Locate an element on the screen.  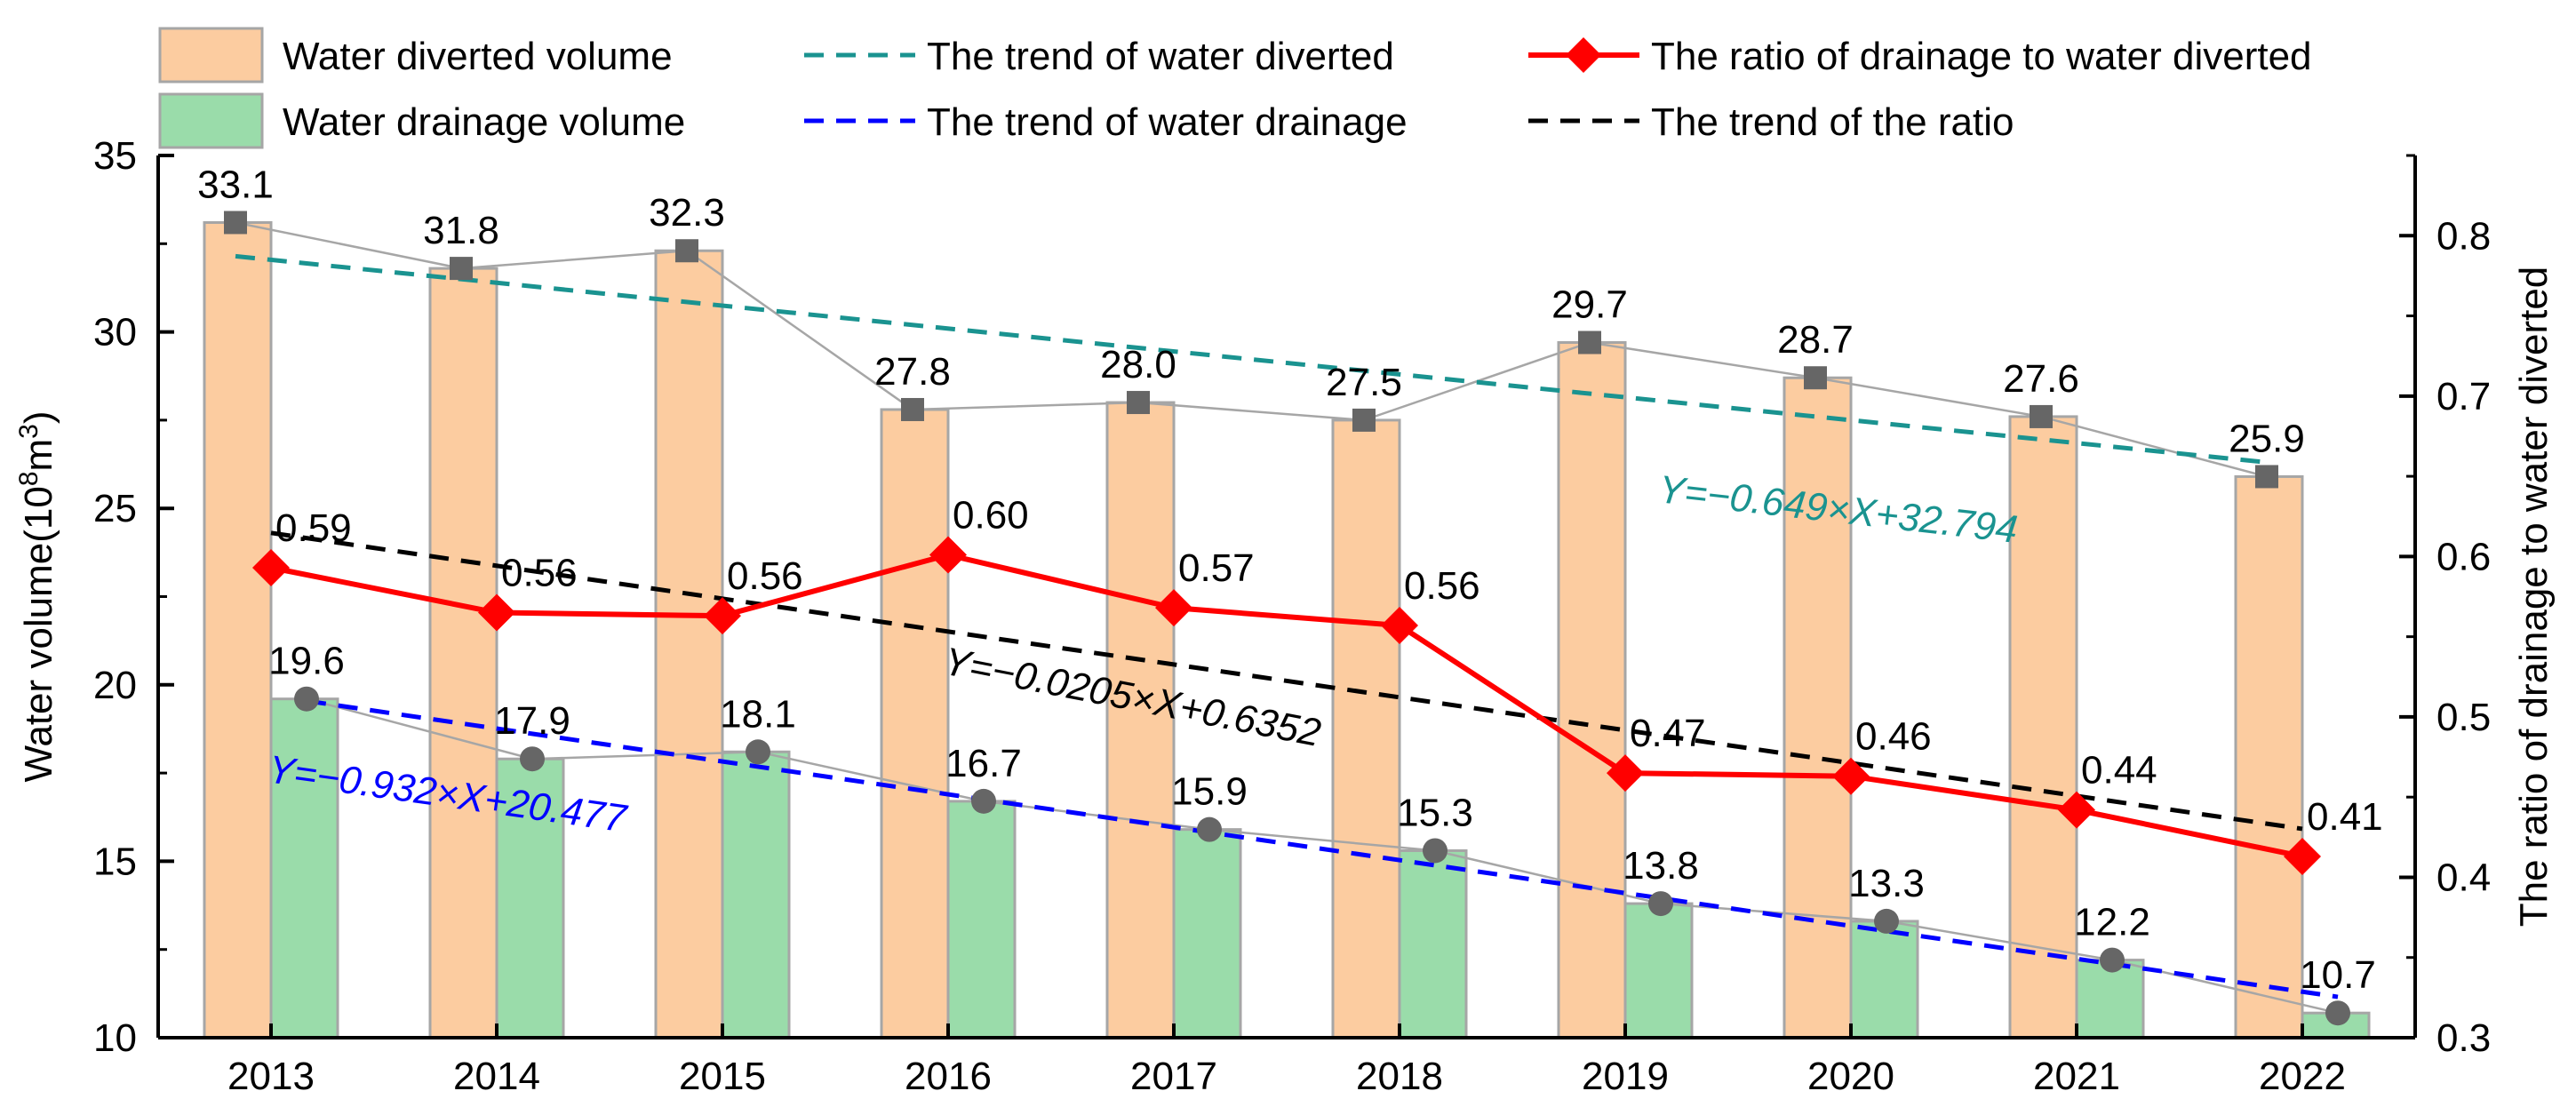
bar-water-diverted-2022 is located at coordinates (2269, 756).